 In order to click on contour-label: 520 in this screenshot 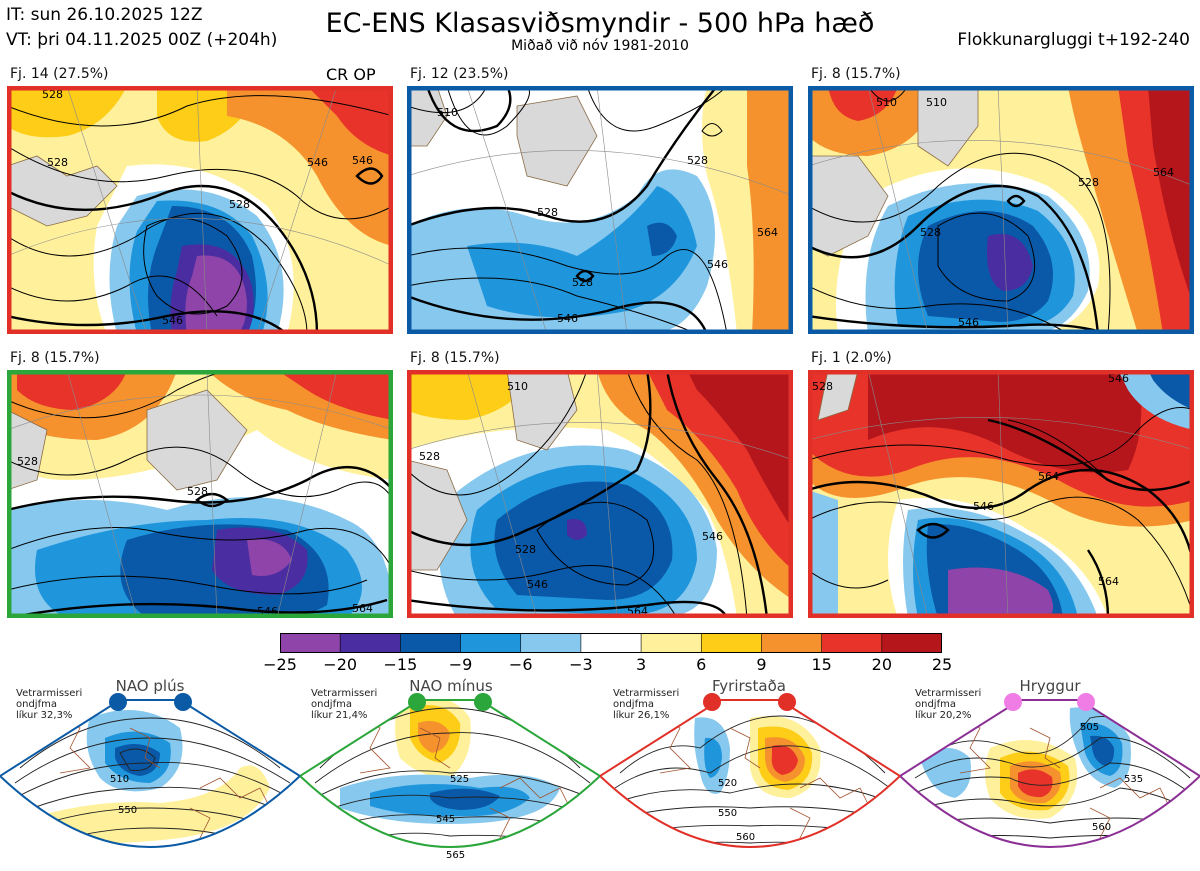, I will do `click(727, 783)`.